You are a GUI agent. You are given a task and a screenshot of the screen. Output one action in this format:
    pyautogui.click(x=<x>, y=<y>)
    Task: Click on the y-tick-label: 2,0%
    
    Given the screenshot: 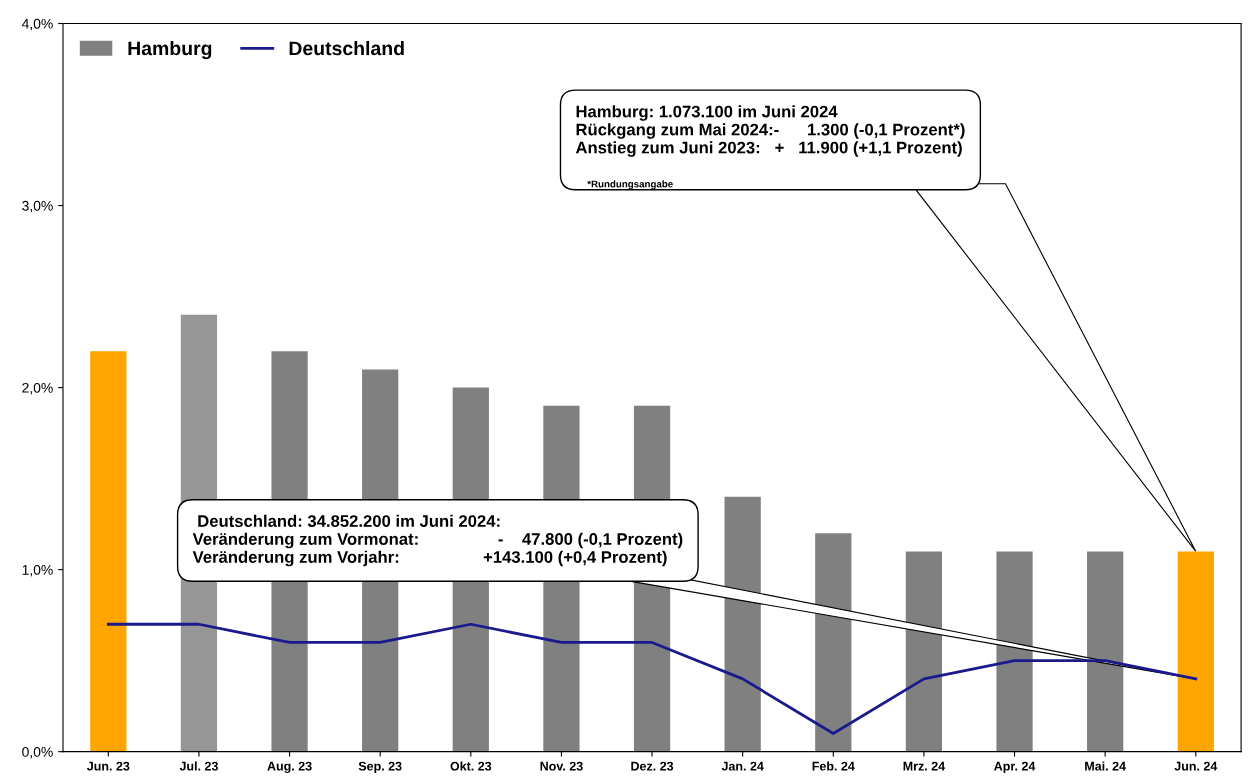 What is the action you would take?
    pyautogui.click(x=37, y=388)
    